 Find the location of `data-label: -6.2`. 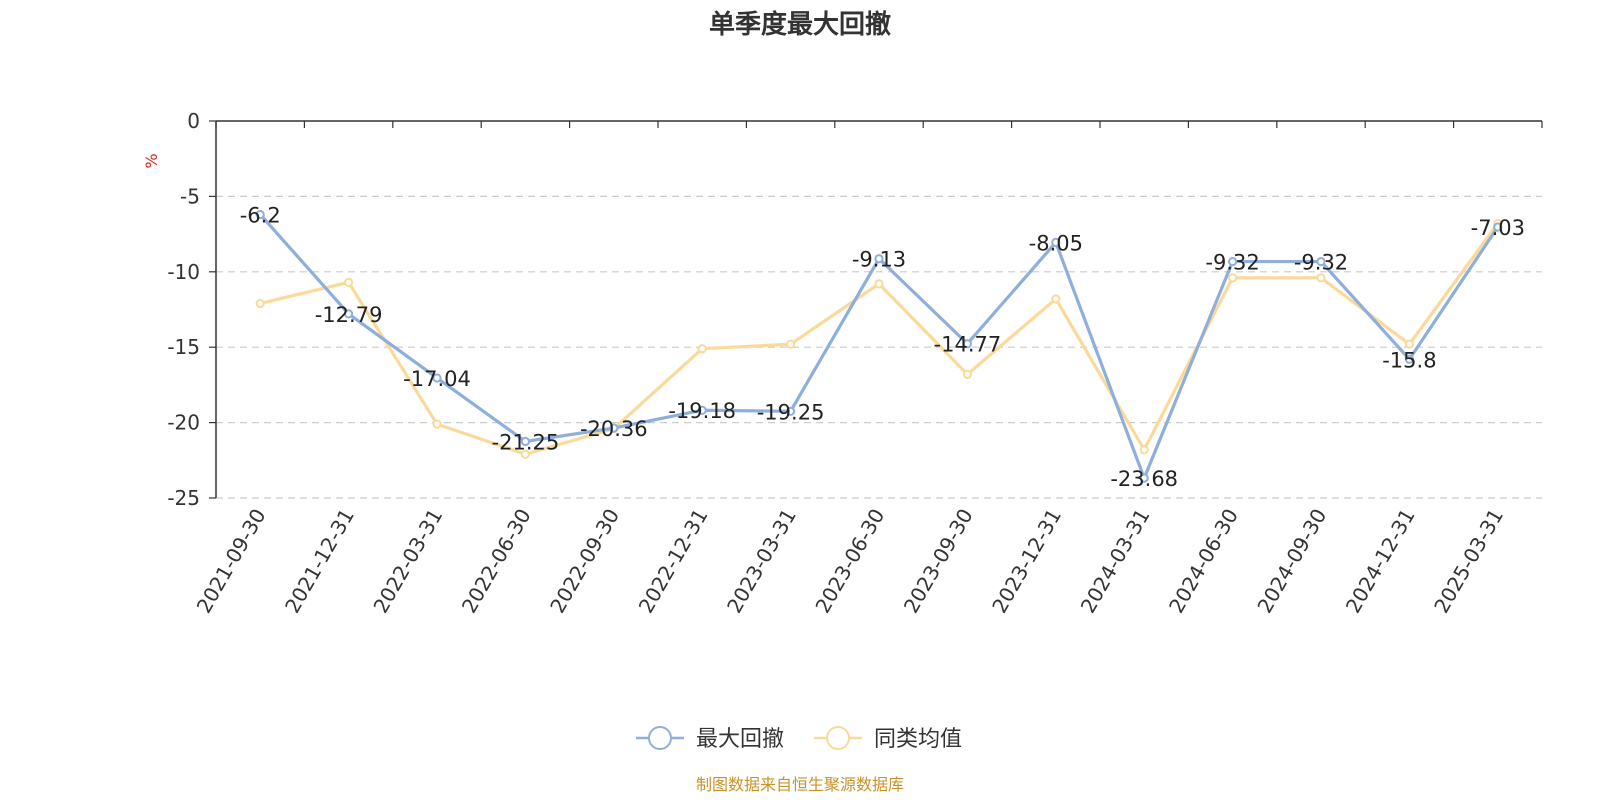

data-label: -6.2 is located at coordinates (260, 215).